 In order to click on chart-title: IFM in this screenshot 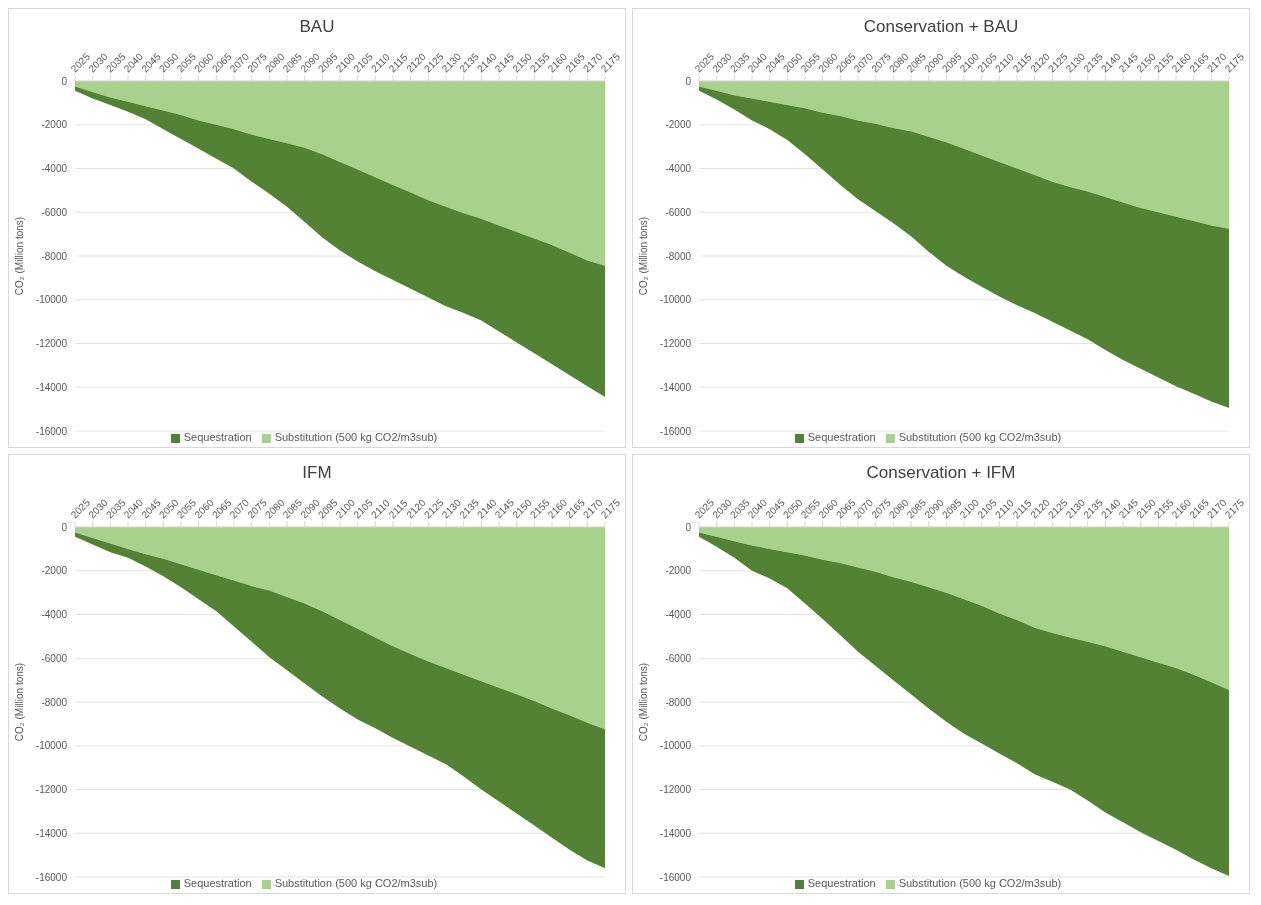, I will do `click(317, 473)`.